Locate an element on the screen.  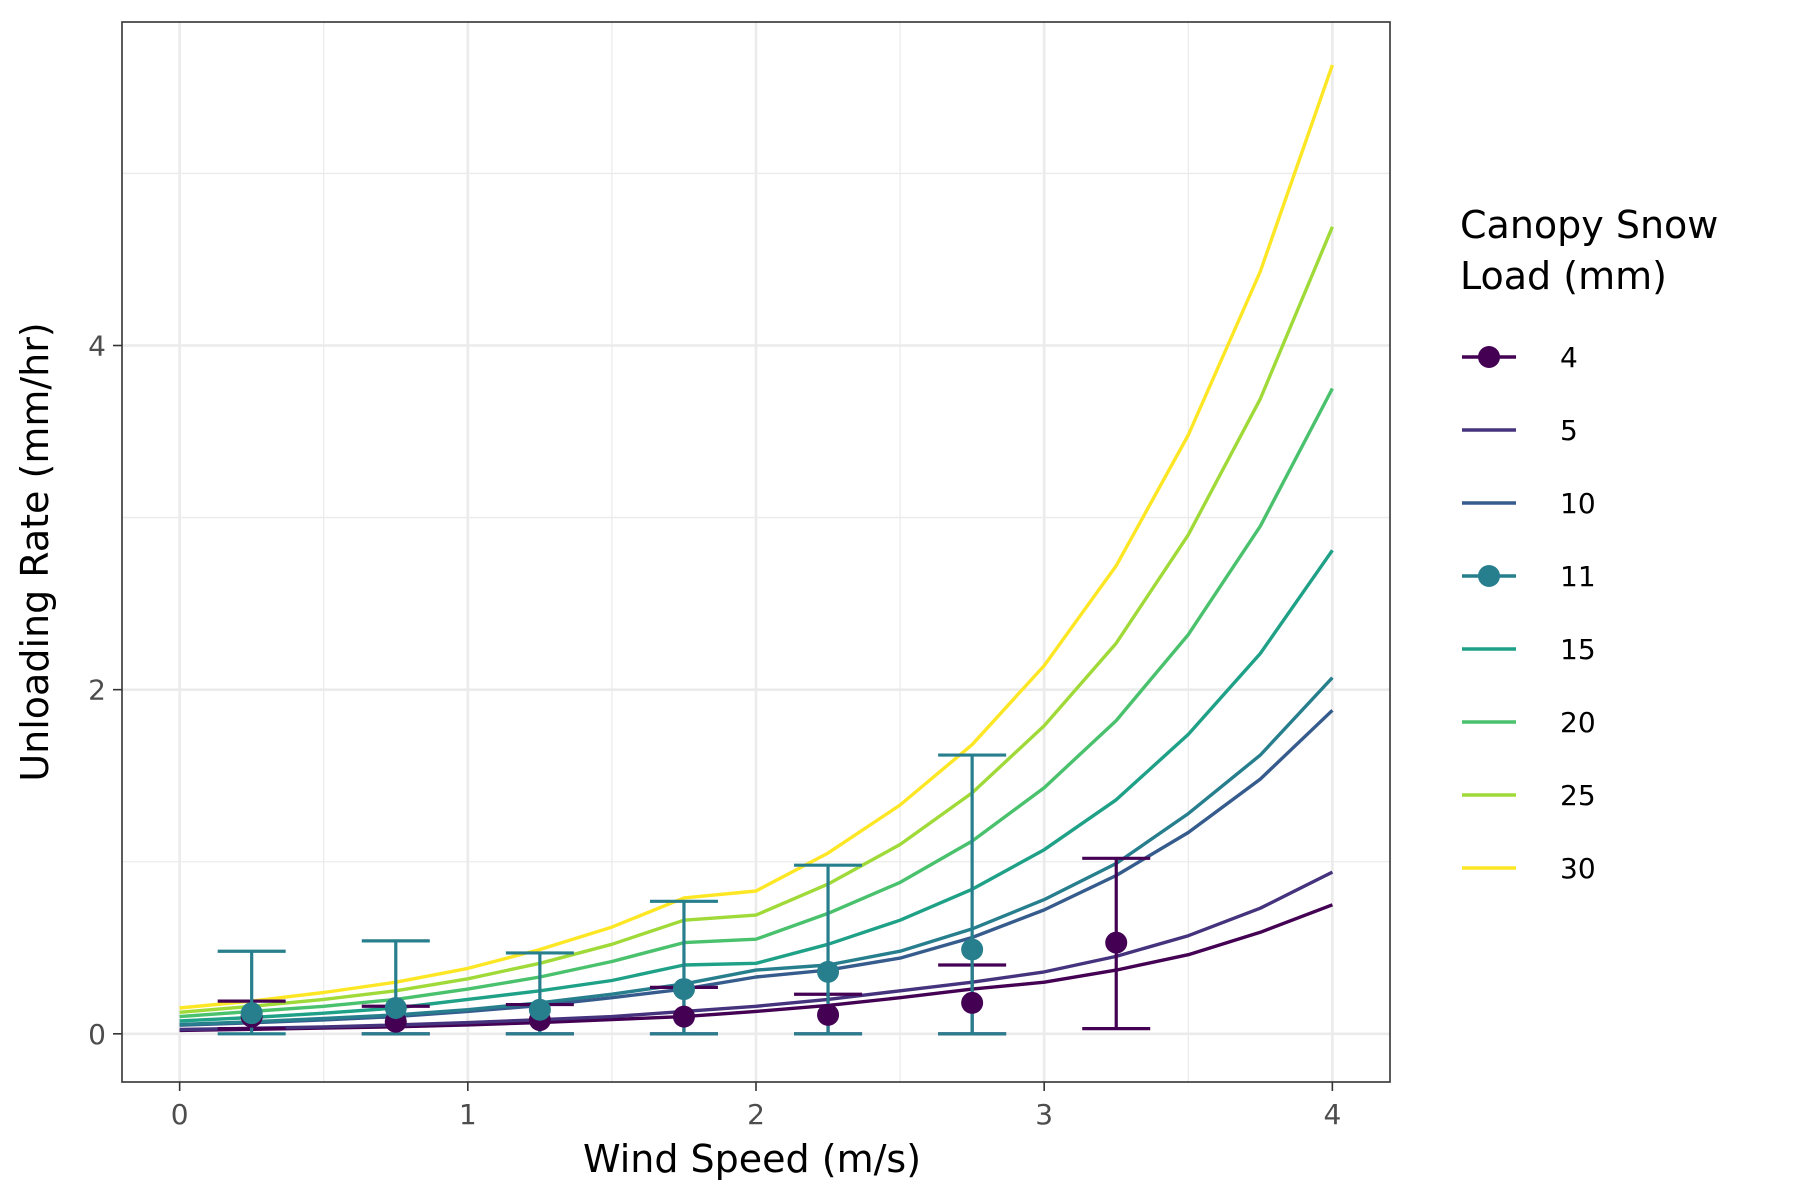
y-tick-label: 2 is located at coordinates (97, 690).